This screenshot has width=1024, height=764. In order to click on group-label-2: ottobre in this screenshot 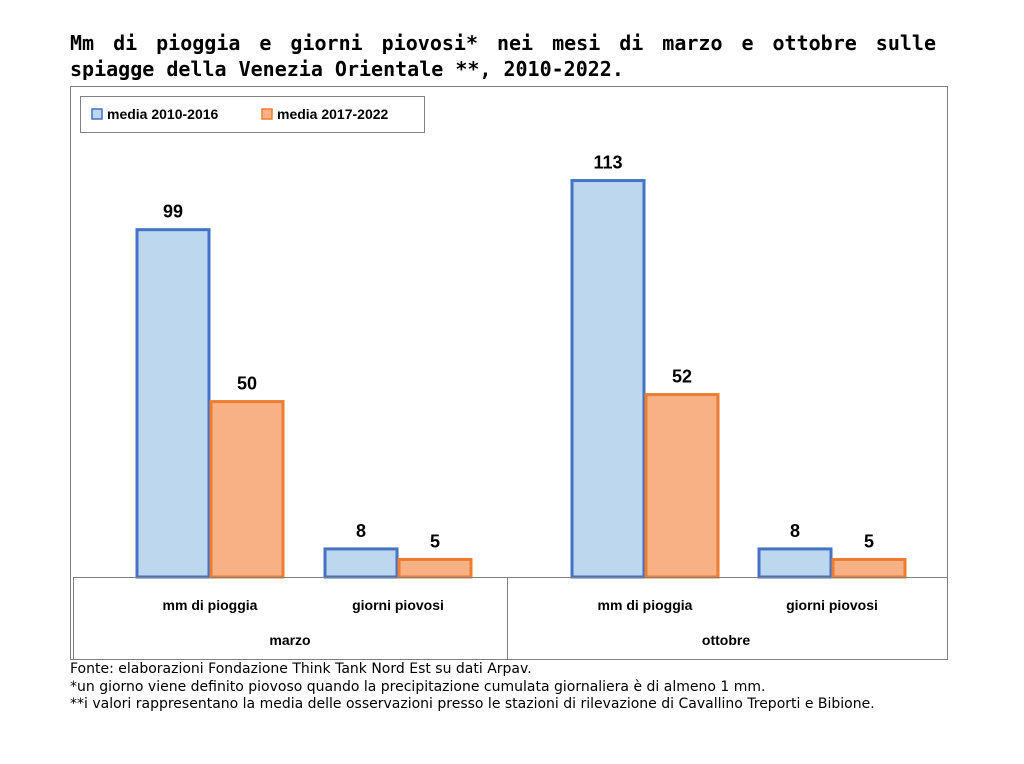, I will do `click(726, 640)`.